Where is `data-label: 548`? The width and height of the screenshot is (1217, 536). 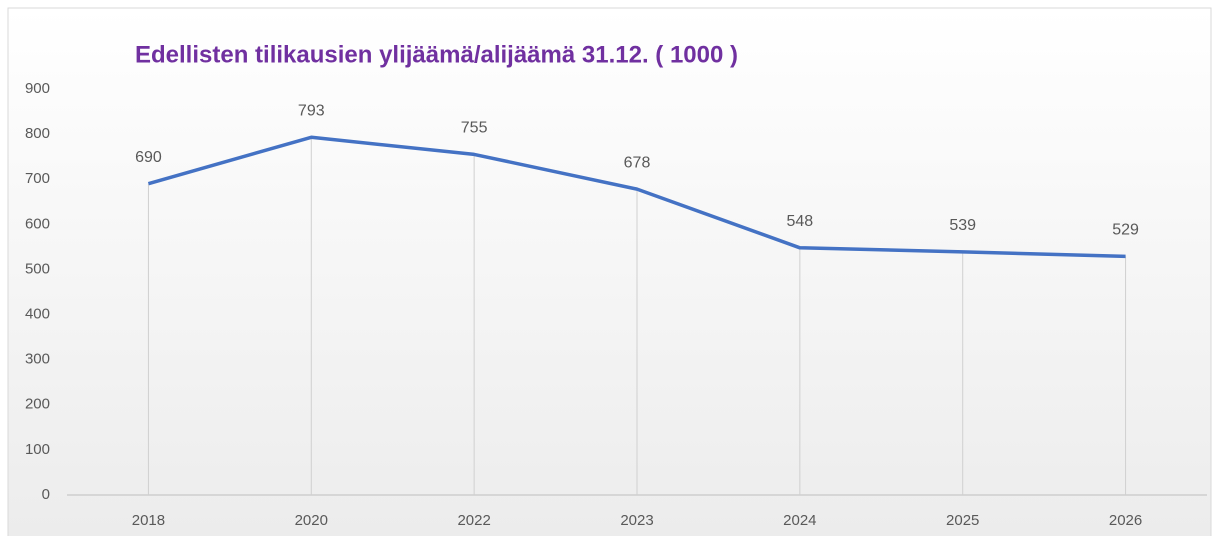
data-label: 548 is located at coordinates (800, 221).